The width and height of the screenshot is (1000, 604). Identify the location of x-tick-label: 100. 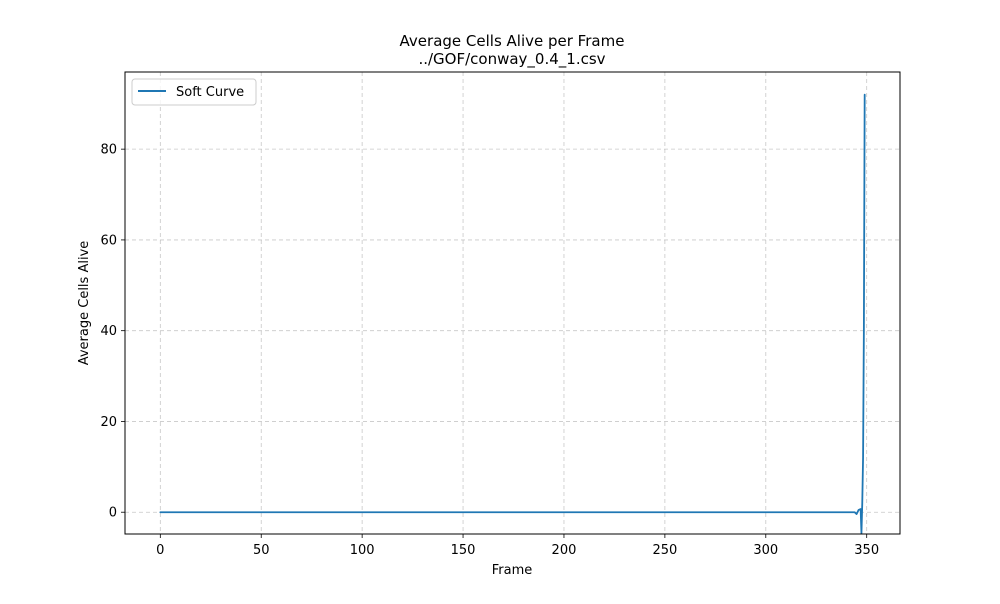
(362, 550).